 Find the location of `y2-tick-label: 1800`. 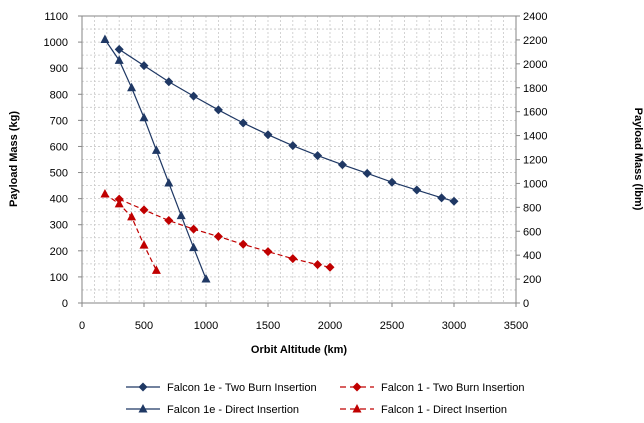

y2-tick-label: 1800 is located at coordinates (535, 89).